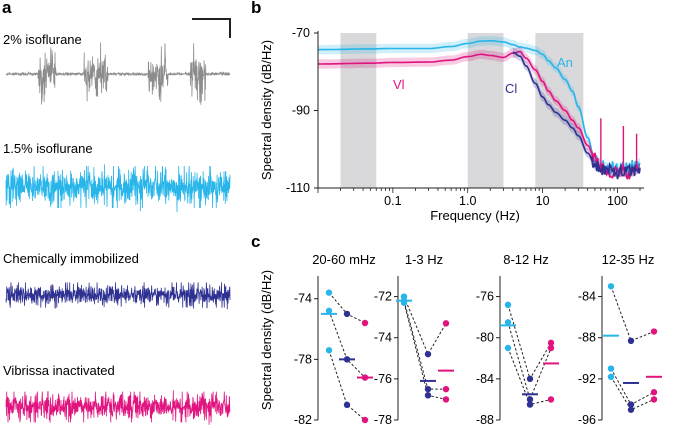  Describe the element at coordinates (587, 379) in the screenshot. I see `subplot-y-tick-label: -92` at that location.